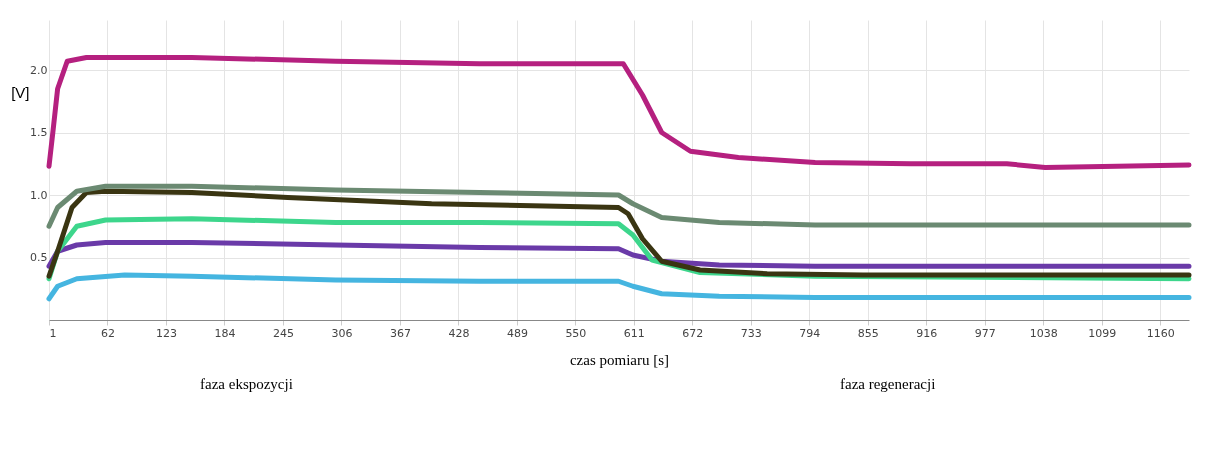 This screenshot has height=450, width=1209. I want to click on x-tick-label: 62, so click(107, 333).